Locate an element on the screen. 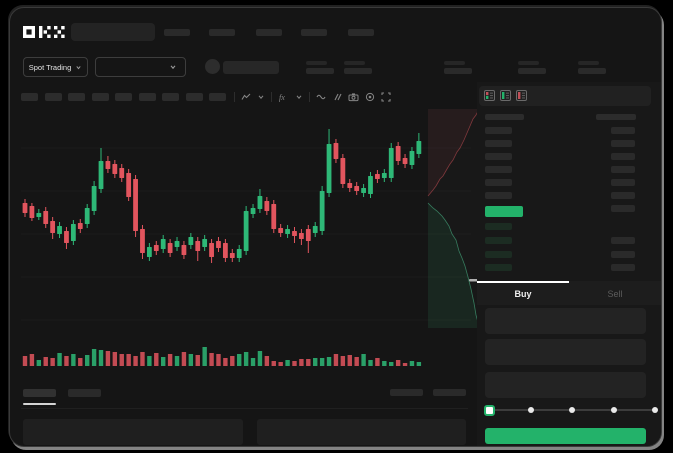 The width and height of the screenshot is (673, 453). pair-coin-icon is located at coordinates (212, 66).